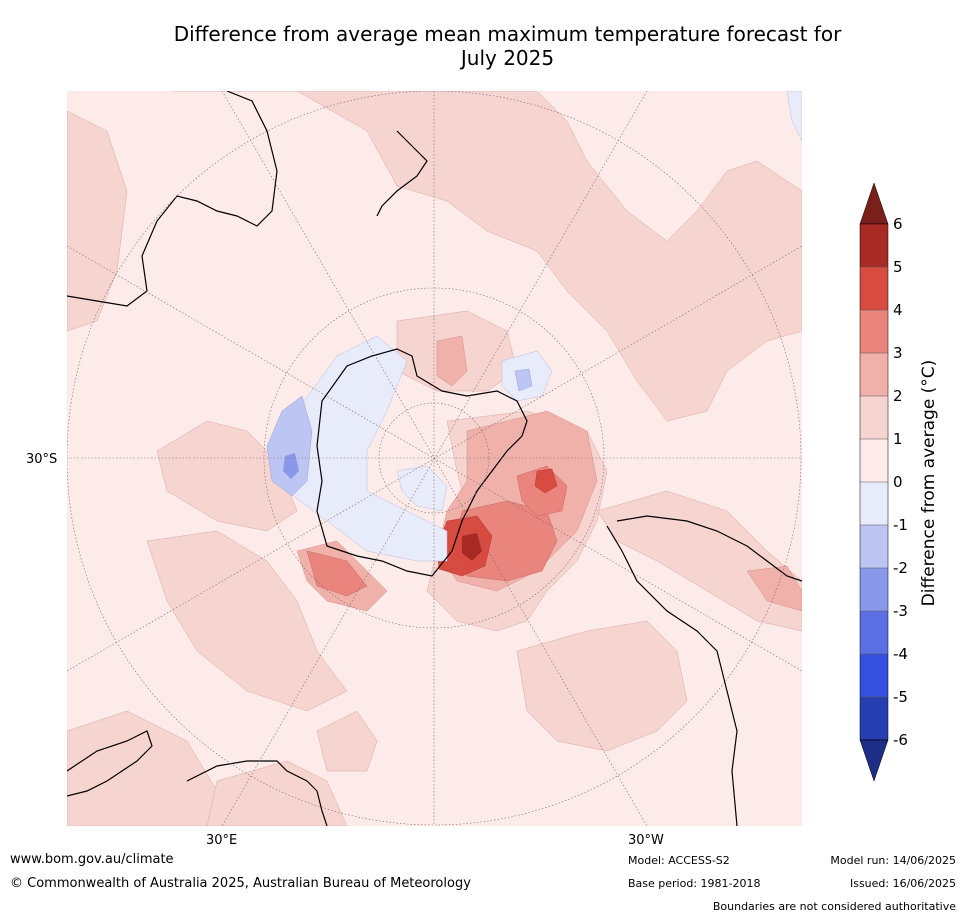  What do you see at coordinates (900, 654) in the screenshot?
I see `colorbar-tick: -4` at bounding box center [900, 654].